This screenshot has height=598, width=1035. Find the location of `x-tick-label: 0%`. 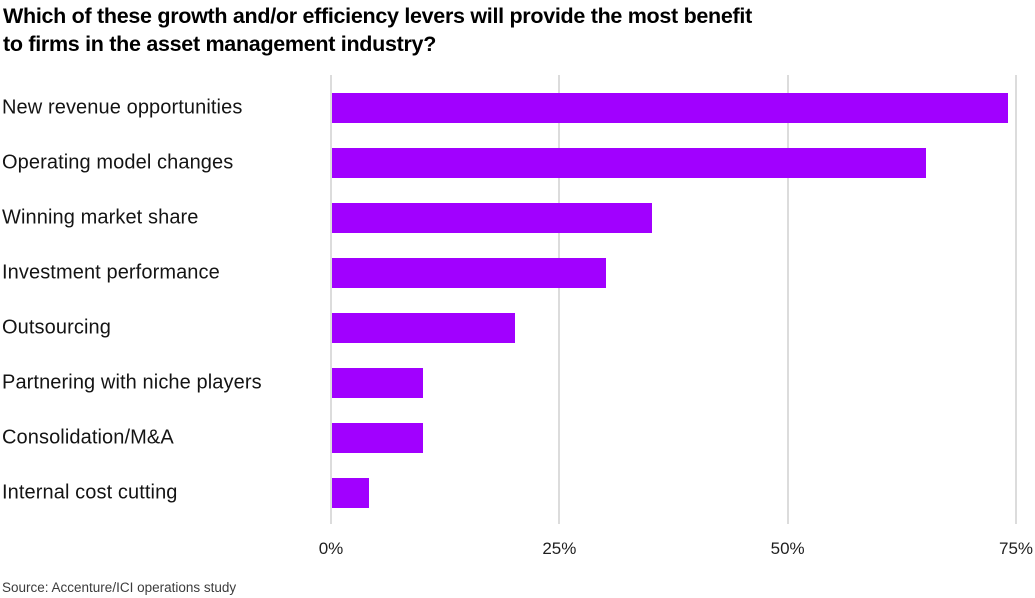

x-tick-label: 0% is located at coordinates (331, 548).